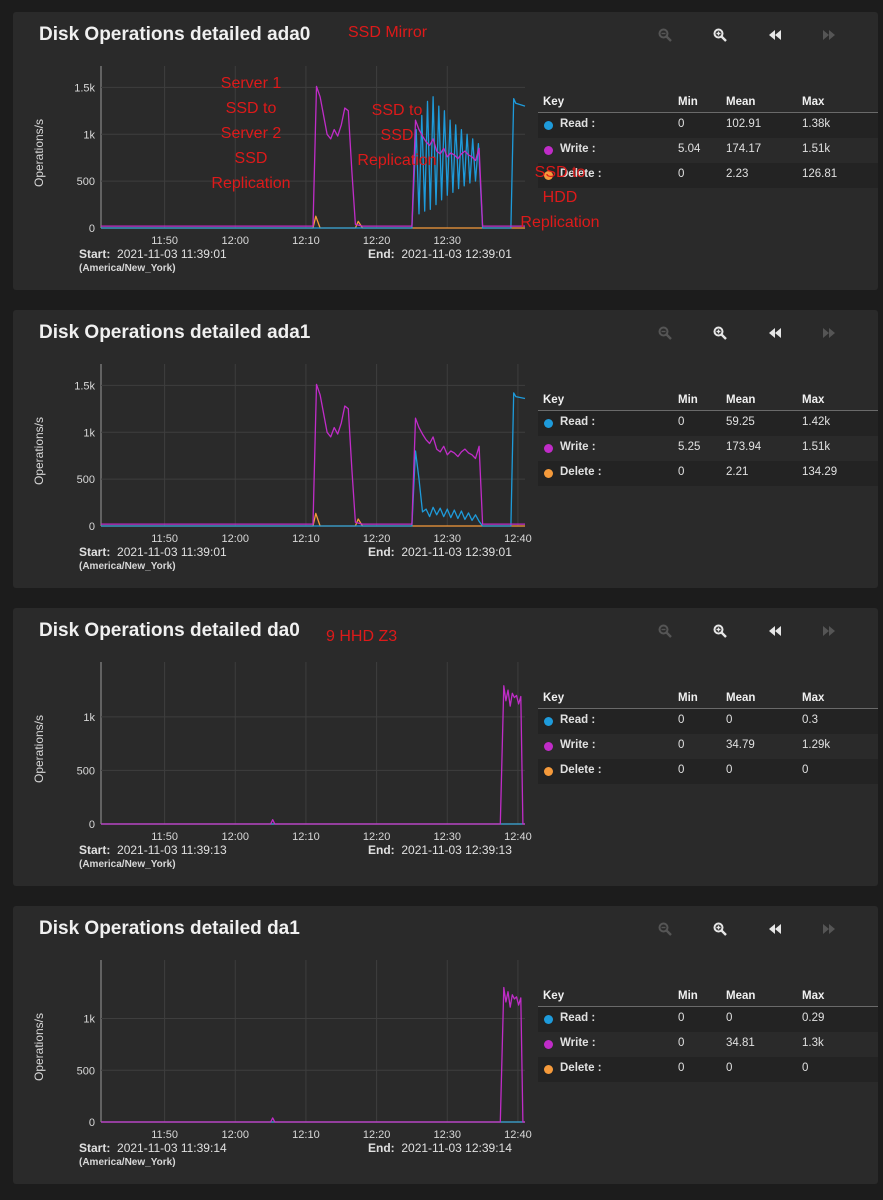 The image size is (883, 1200). Describe the element at coordinates (708, 175) in the screenshot. I see `legend-row-delete: Delete : 0 2.23 126.81` at that location.